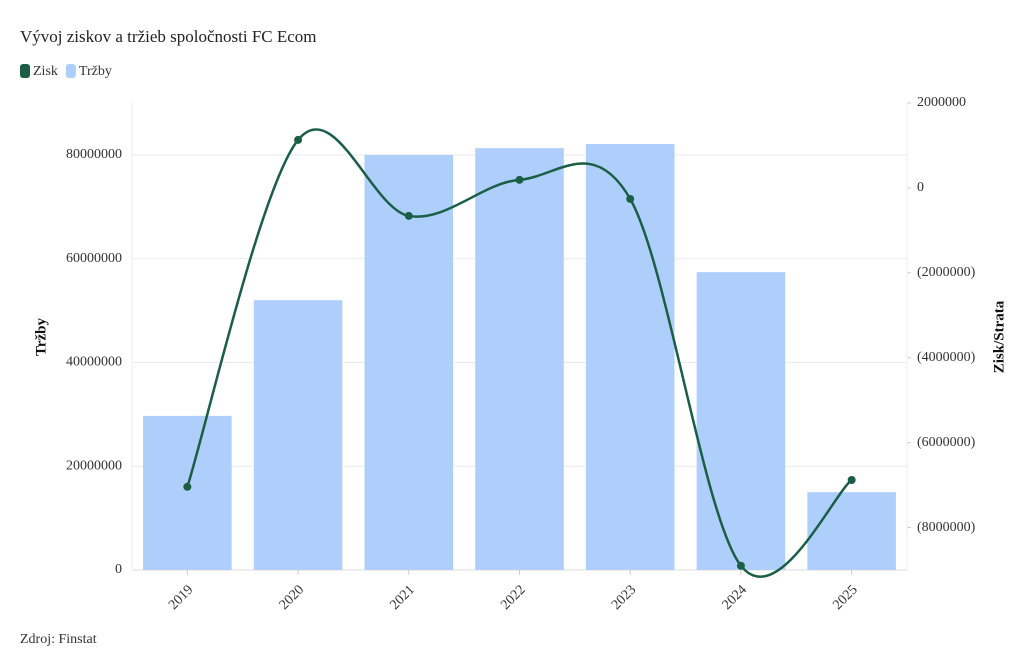 This screenshot has width=1036, height=668. What do you see at coordinates (946, 357) in the screenshot?
I see `y2-tick-label: (4000000)` at bounding box center [946, 357].